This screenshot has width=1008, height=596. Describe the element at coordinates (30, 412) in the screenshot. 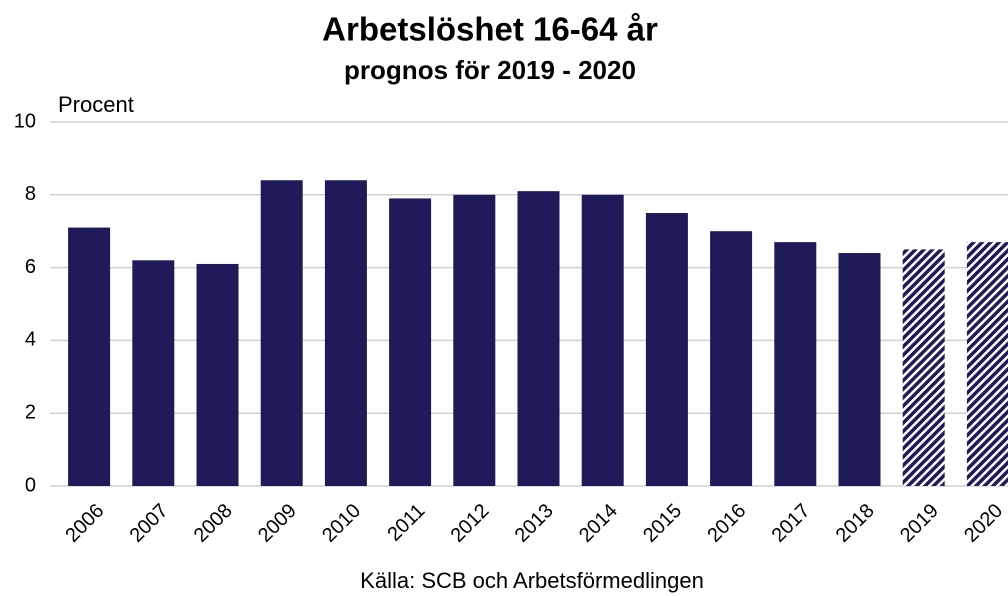

I see `y-tick-label: 2` at that location.